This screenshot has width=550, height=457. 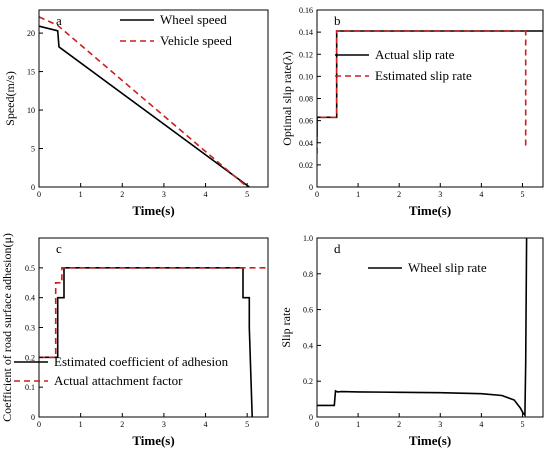 What do you see at coordinates (193, 19) in the screenshot?
I see `legend-label: Wheel speed` at bounding box center [193, 19].